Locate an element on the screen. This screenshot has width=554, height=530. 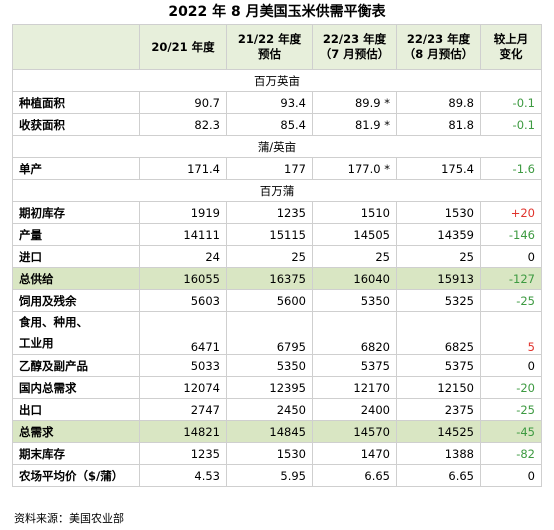
row-harvested-area: 收获面积 82.3 85.4 81.9 * 81.8 -0.1 is located at coordinates (277, 124).